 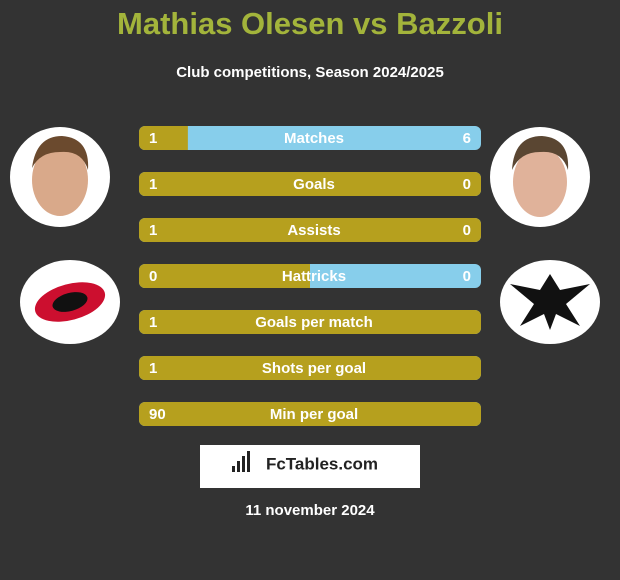 What do you see at coordinates (314, 276) in the screenshot?
I see `row-label: Hattricks` at bounding box center [314, 276].